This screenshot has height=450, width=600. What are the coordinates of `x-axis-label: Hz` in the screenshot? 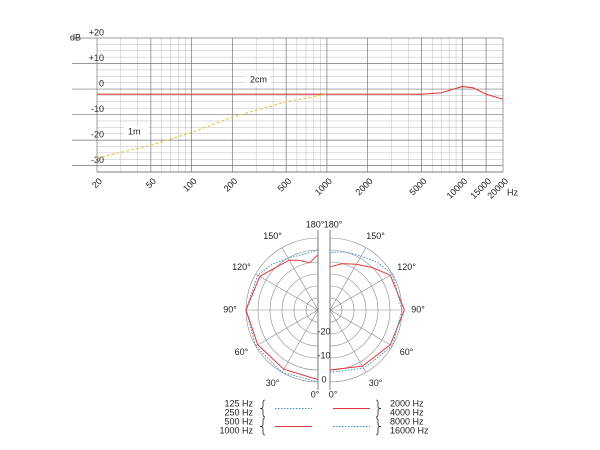 It's located at (512, 192).